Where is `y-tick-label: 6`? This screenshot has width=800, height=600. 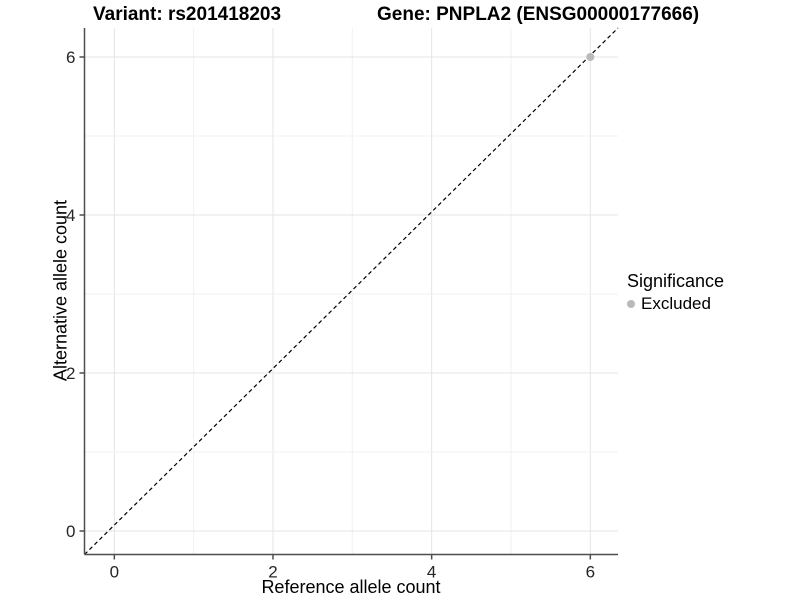
y-tick-label: 6 is located at coordinates (70, 57).